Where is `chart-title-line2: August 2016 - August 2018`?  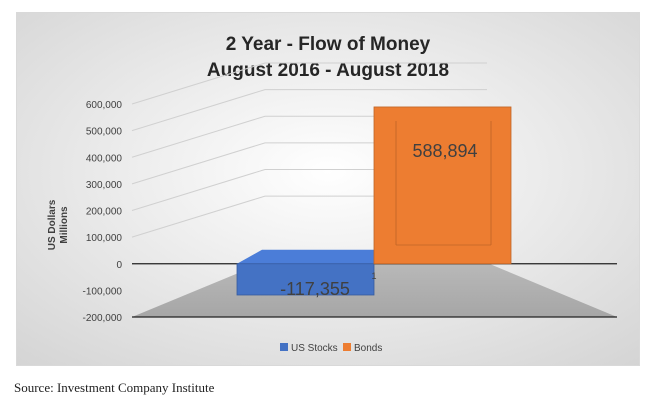 chart-title-line2: August 2016 - August 2018 is located at coordinates (328, 70).